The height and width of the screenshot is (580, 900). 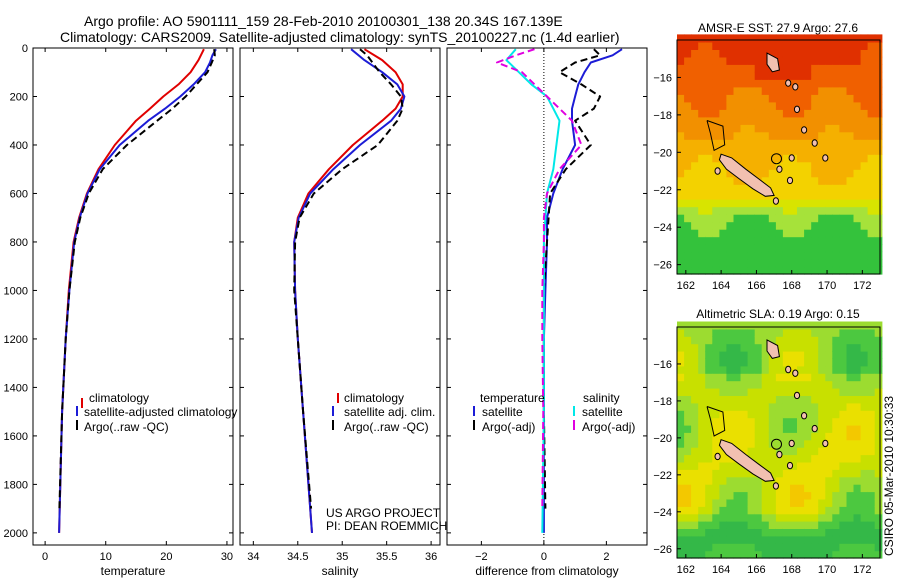 What do you see at coordinates (606, 557) in the screenshot?
I see `x-tick-label: 2` at bounding box center [606, 557].